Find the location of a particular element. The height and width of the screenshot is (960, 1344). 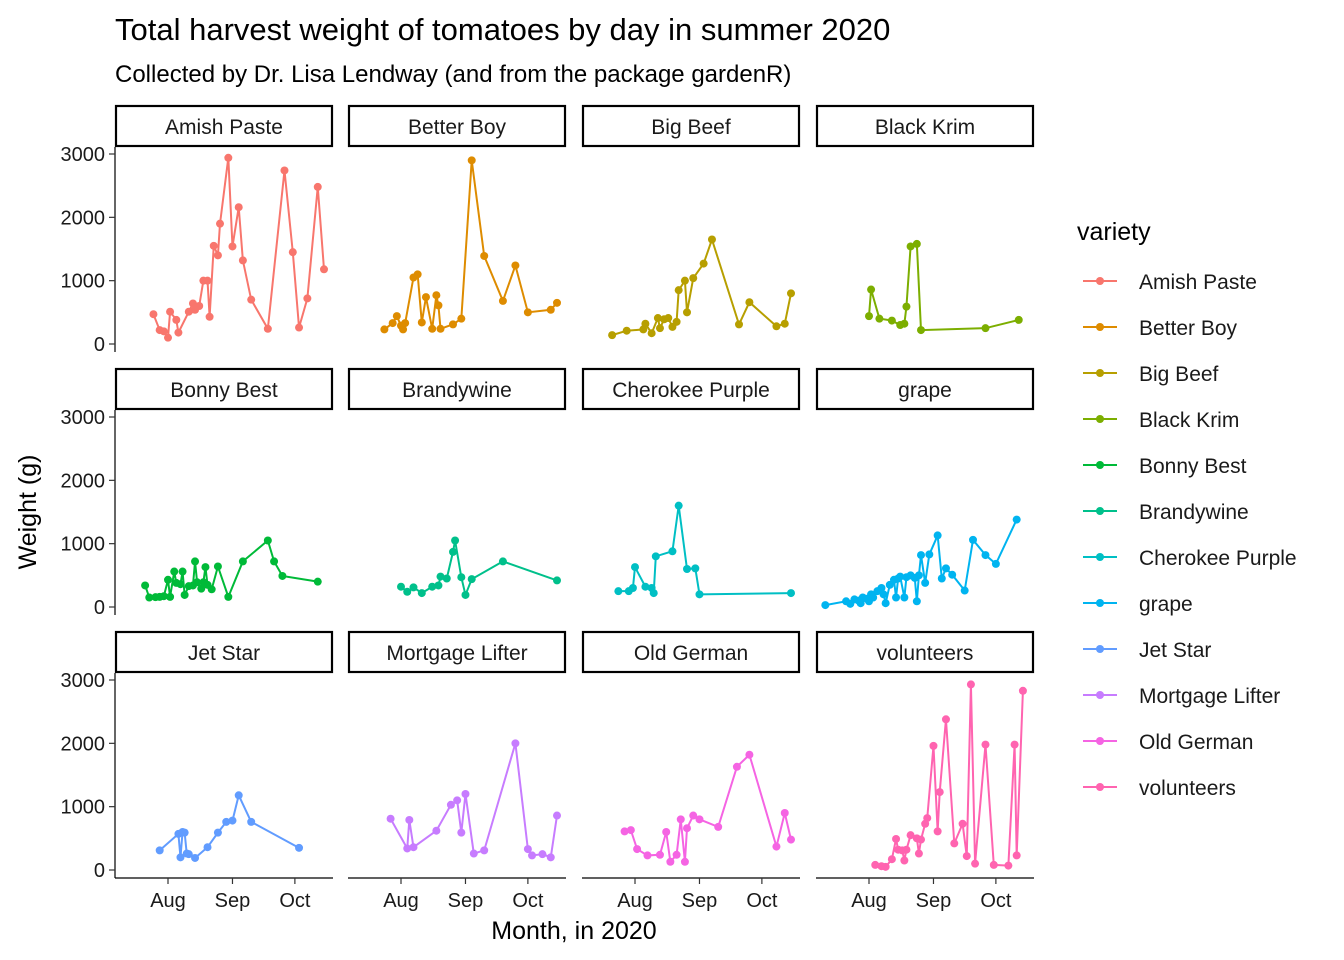

x-tick-label: Sep is located at coordinates (934, 901).